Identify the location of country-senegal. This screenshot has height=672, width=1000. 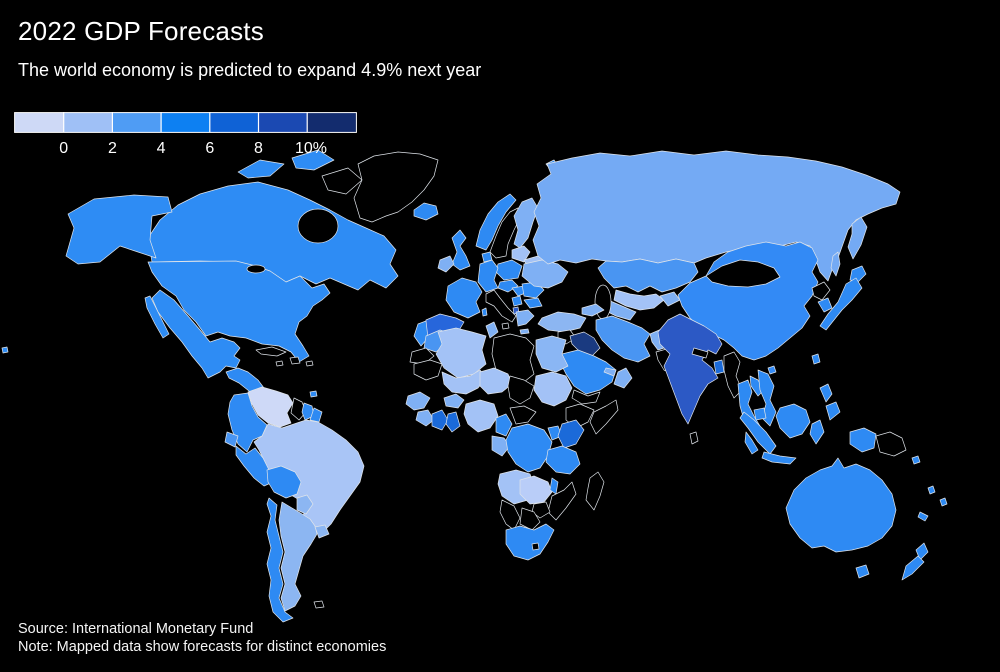
(418, 401).